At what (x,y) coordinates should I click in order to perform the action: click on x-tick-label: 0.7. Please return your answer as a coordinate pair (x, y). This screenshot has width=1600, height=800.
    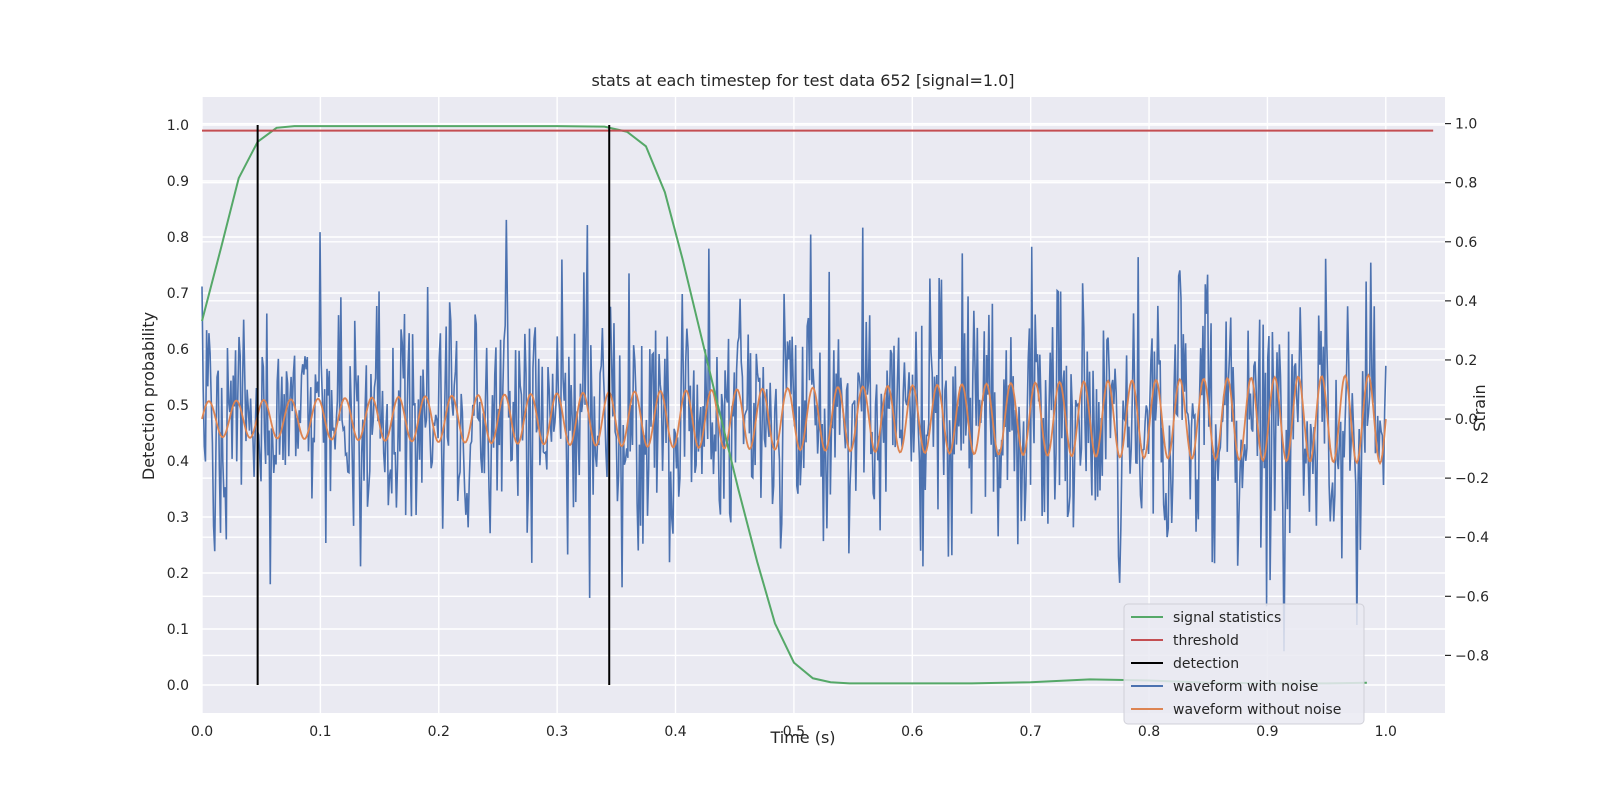
    Looking at the image, I should click on (1031, 732).